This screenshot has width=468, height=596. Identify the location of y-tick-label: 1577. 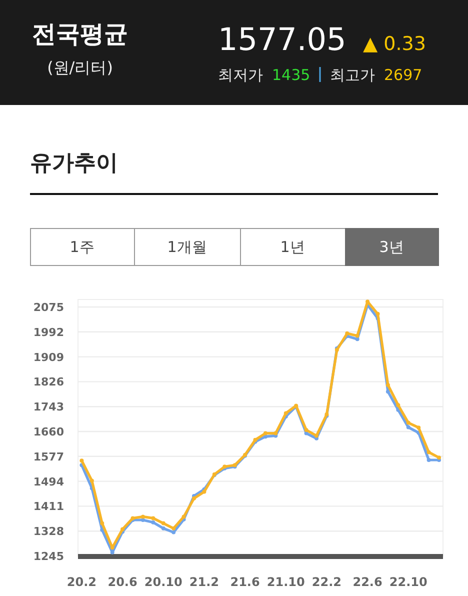
(48, 457).